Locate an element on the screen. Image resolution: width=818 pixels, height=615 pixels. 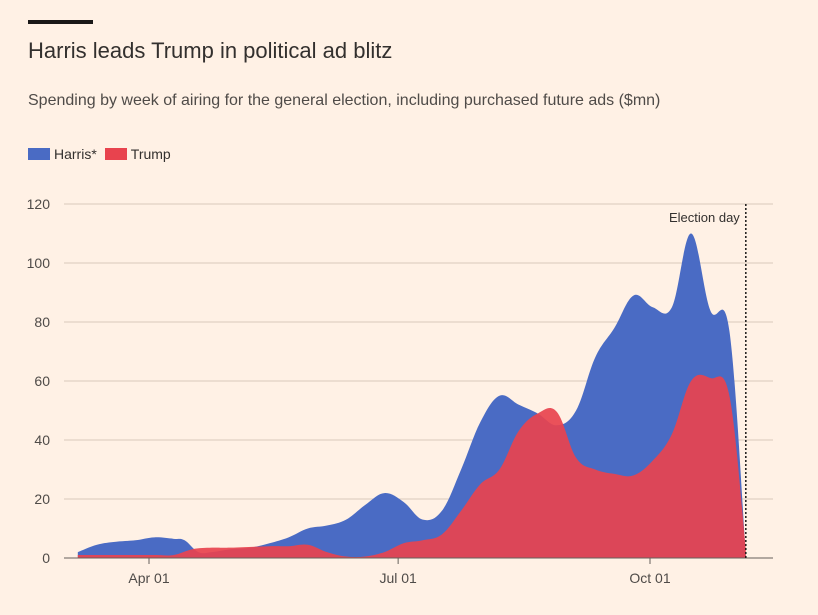
x-tick-label-0: Apr 01 is located at coordinates (148, 578).